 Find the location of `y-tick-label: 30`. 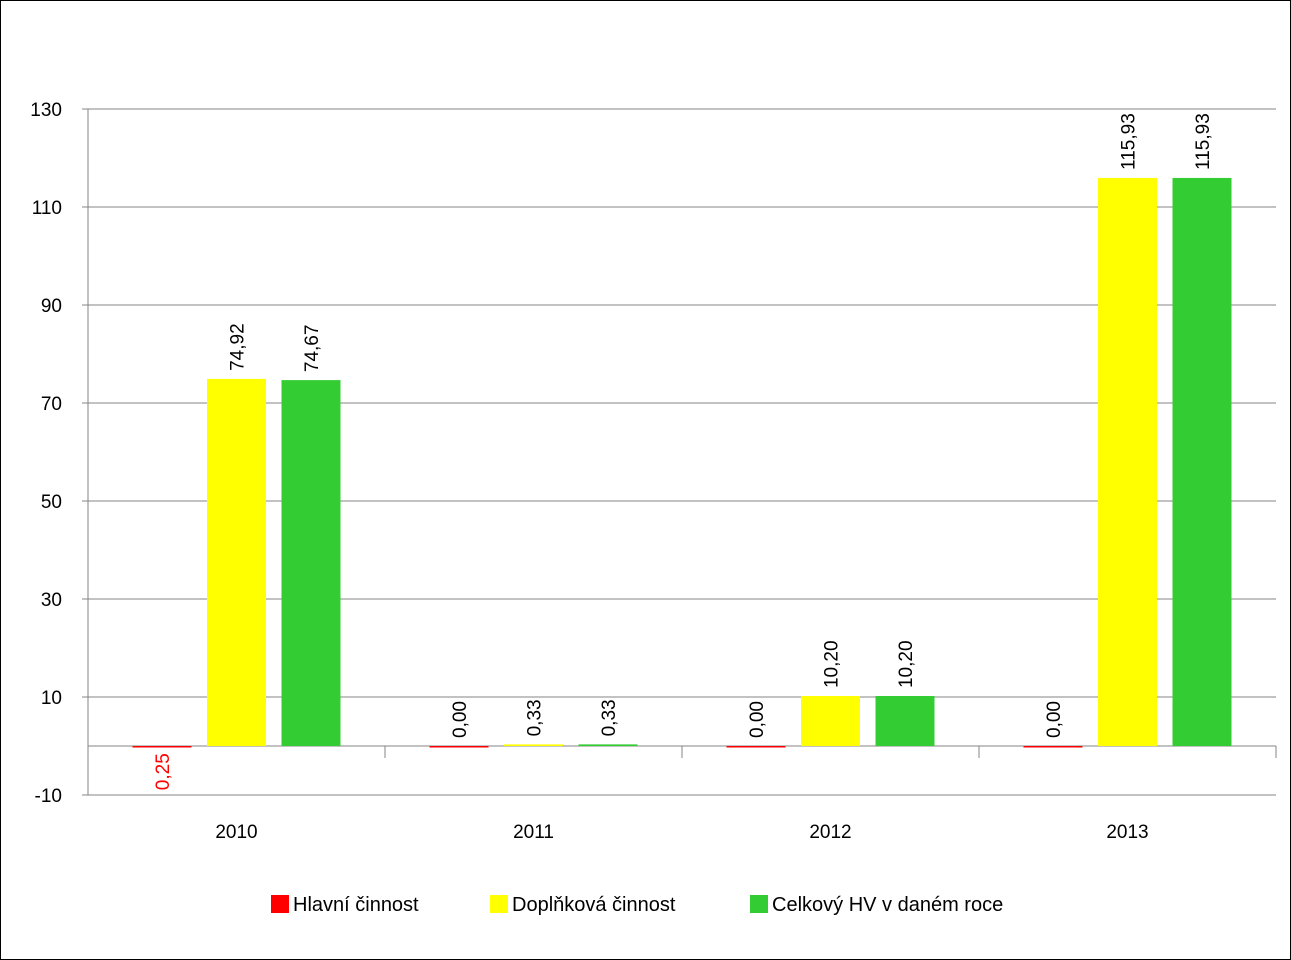

y-tick-label: 30 is located at coordinates (51, 600).